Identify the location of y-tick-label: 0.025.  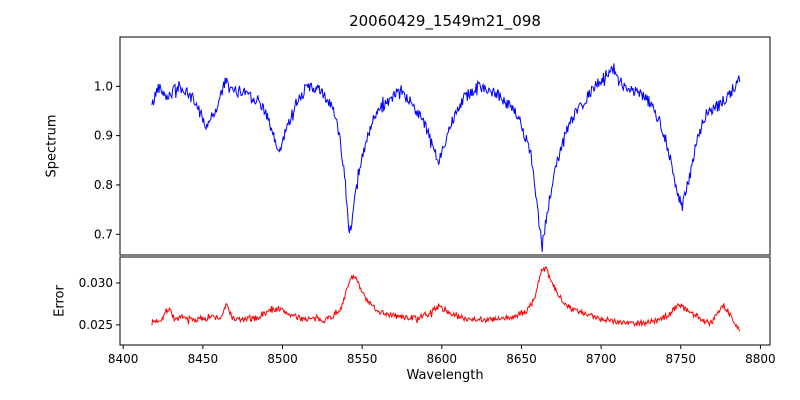
(96, 325).